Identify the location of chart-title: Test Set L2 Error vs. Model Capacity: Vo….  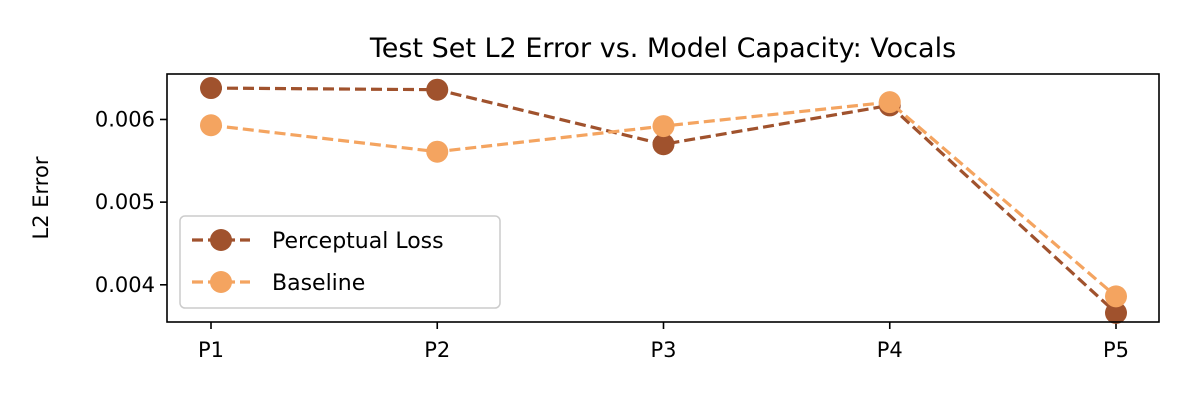
(662, 48).